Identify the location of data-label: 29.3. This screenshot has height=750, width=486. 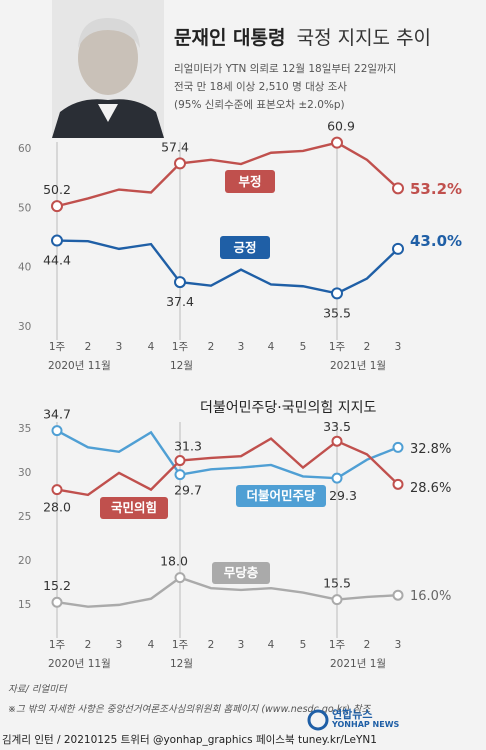
(343, 495).